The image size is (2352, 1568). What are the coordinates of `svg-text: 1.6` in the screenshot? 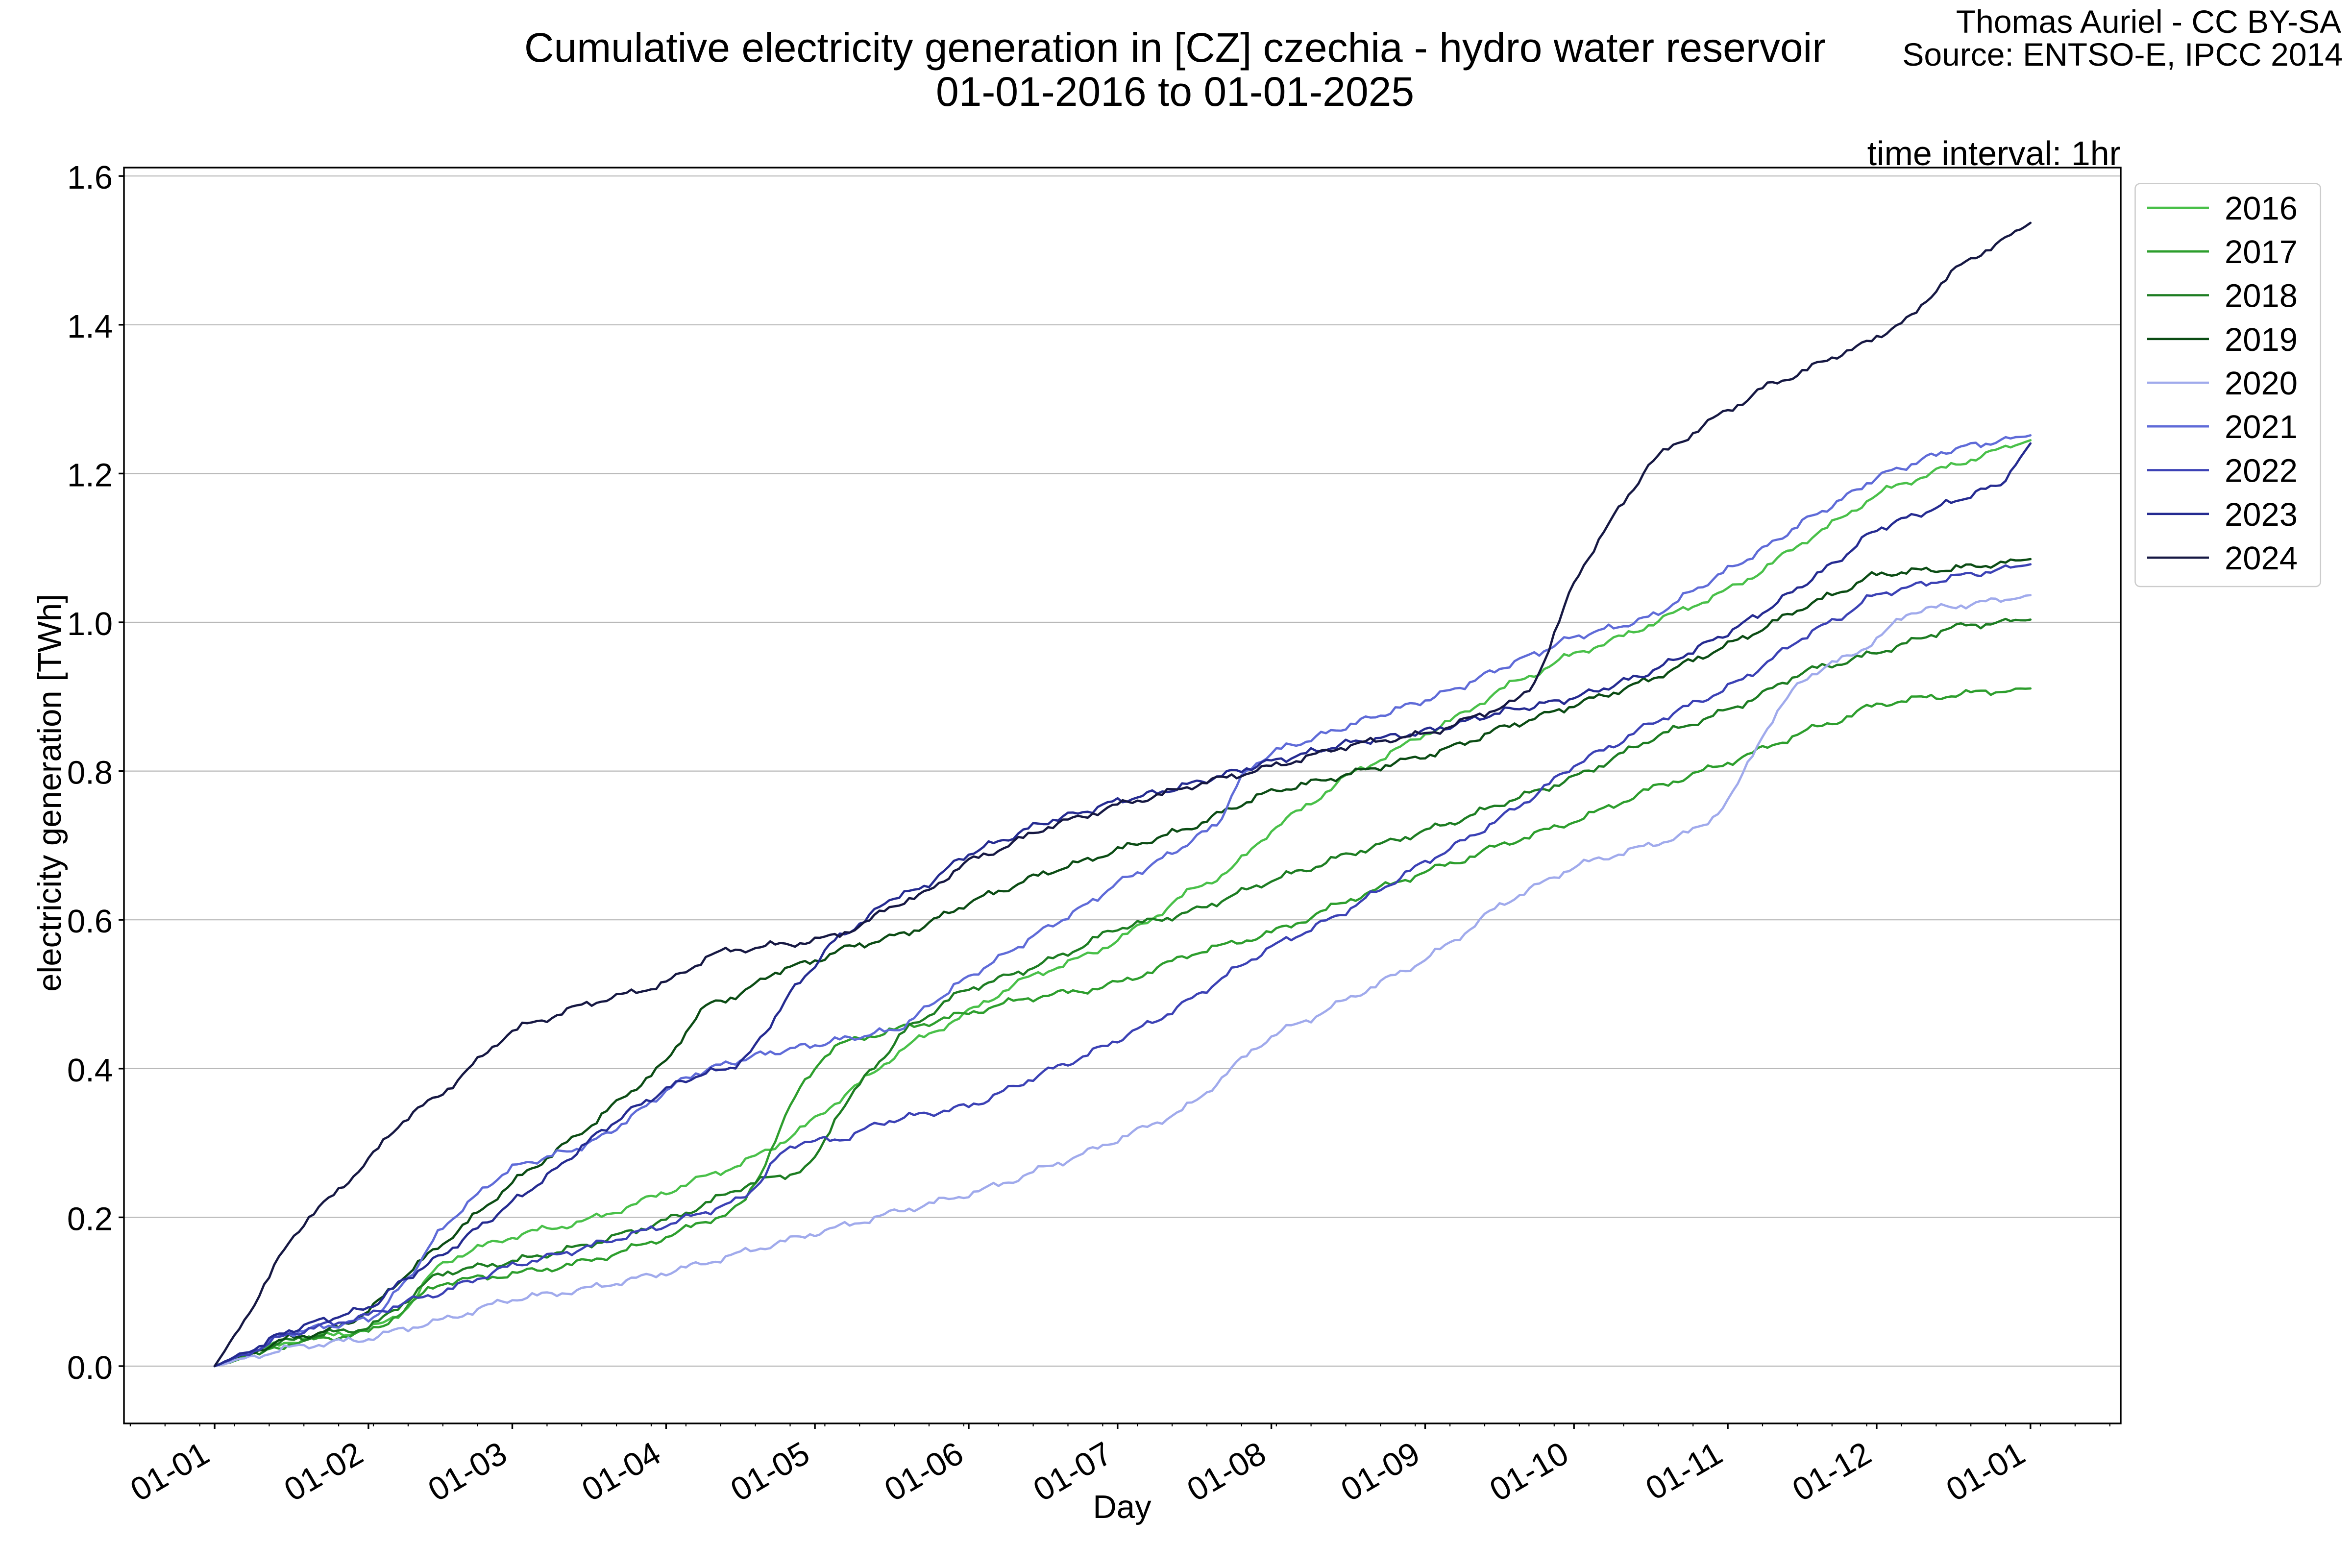 It's located at (90, 177).